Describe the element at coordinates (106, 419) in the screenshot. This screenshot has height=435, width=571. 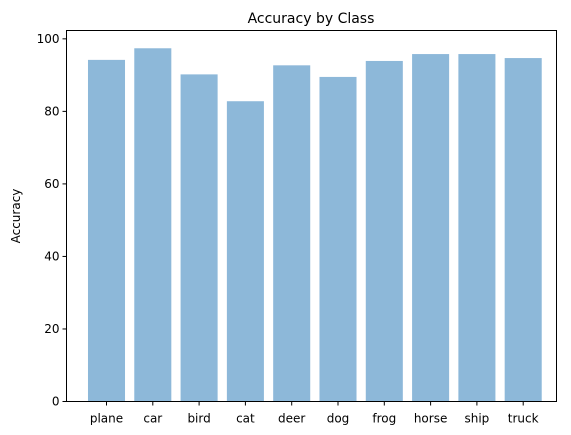
I see `x-tick-label: plane` at that location.